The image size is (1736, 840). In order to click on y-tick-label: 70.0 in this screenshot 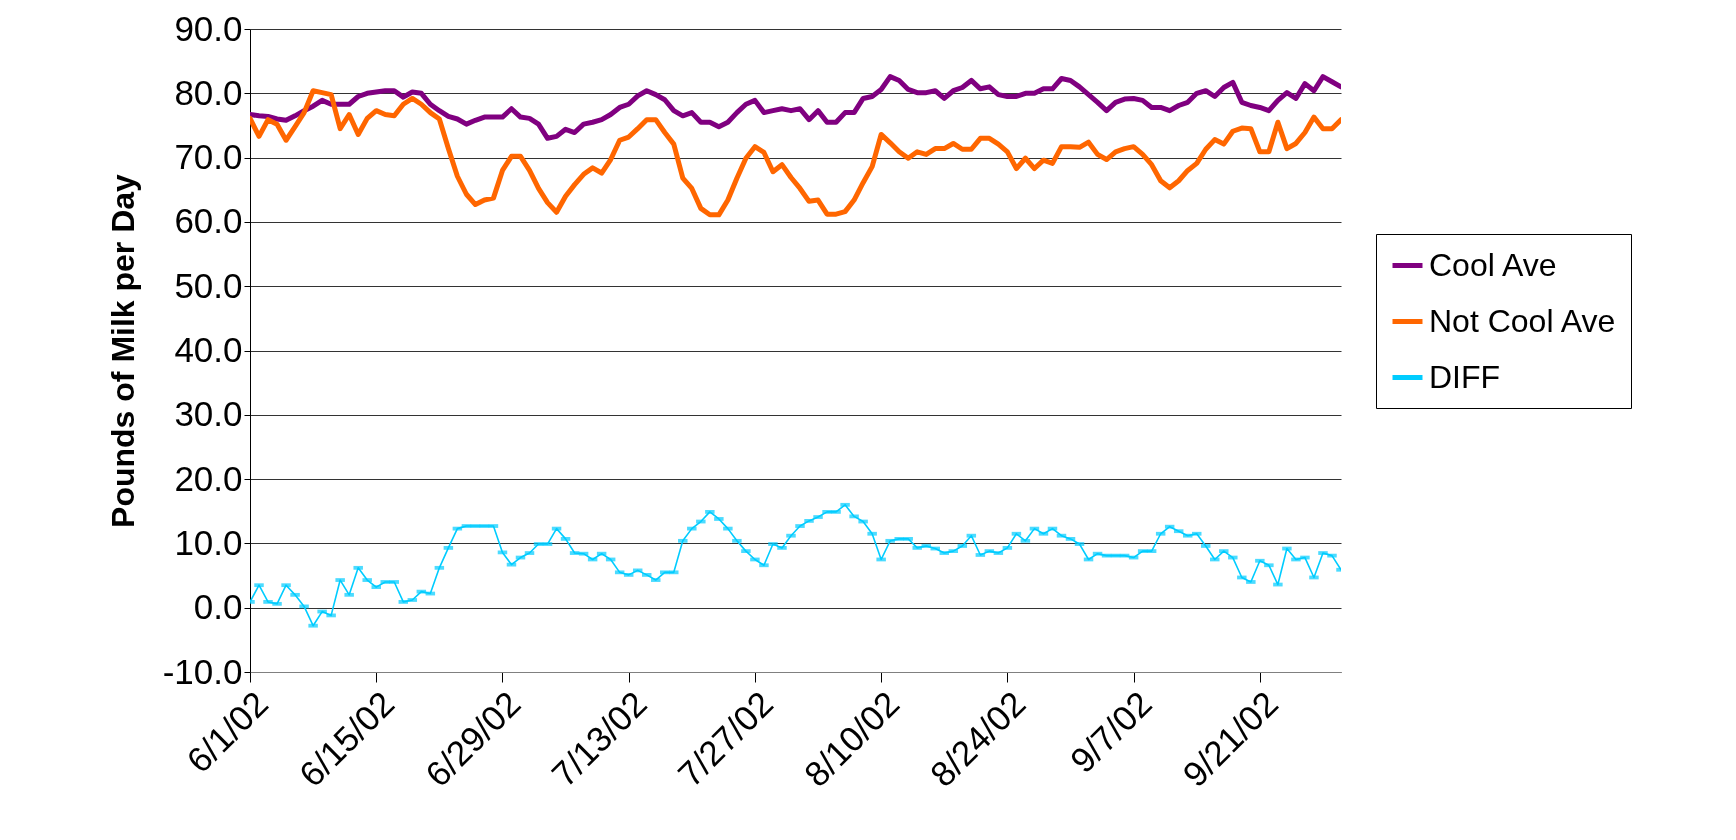, I will do `click(208, 157)`.